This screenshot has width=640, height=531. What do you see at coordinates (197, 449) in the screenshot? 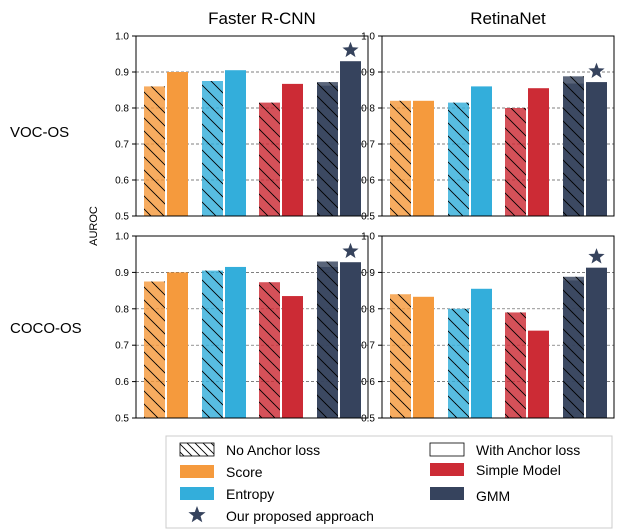
I see `legend-swatch-no-anchor` at bounding box center [197, 449].